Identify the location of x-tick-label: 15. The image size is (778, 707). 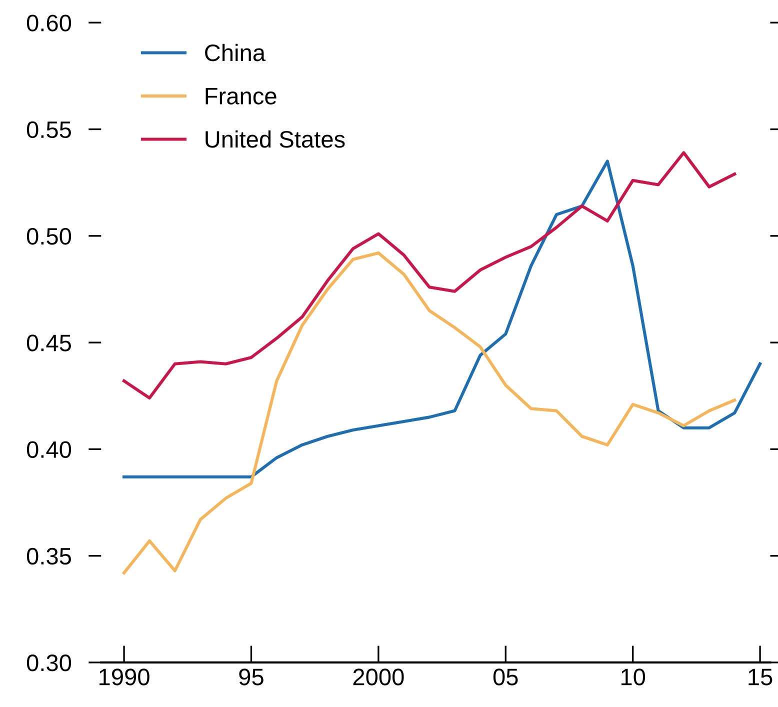
(760, 677).